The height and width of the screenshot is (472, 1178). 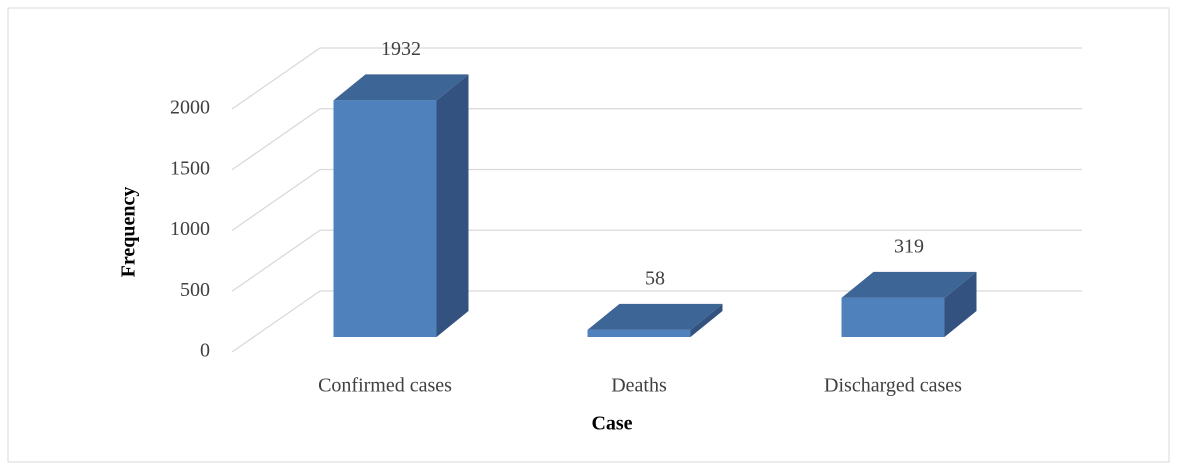 What do you see at coordinates (401, 49) in the screenshot?
I see `data-label: 1932` at bounding box center [401, 49].